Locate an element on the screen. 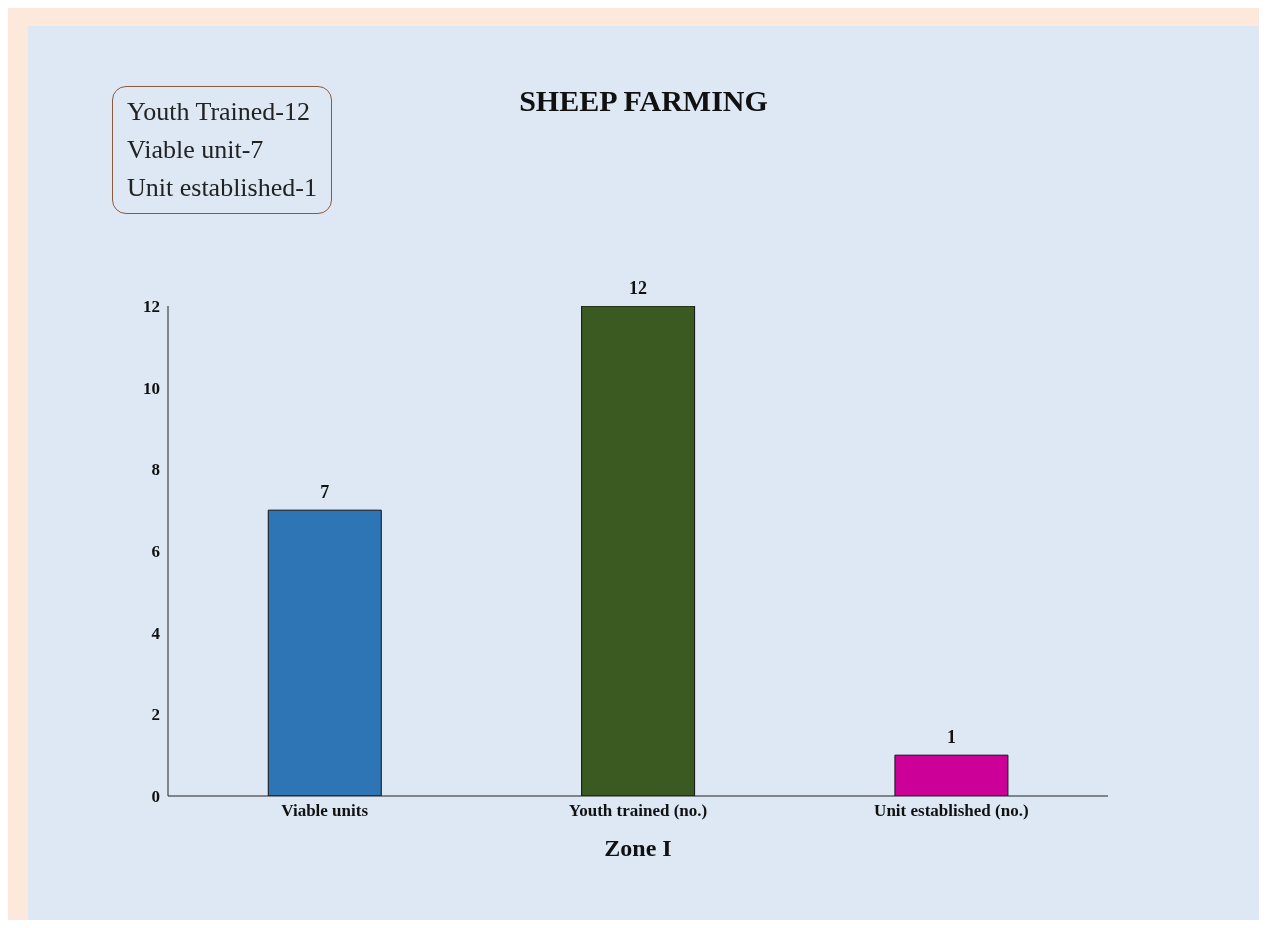  y-tick-label: 12 is located at coordinates (151, 307).